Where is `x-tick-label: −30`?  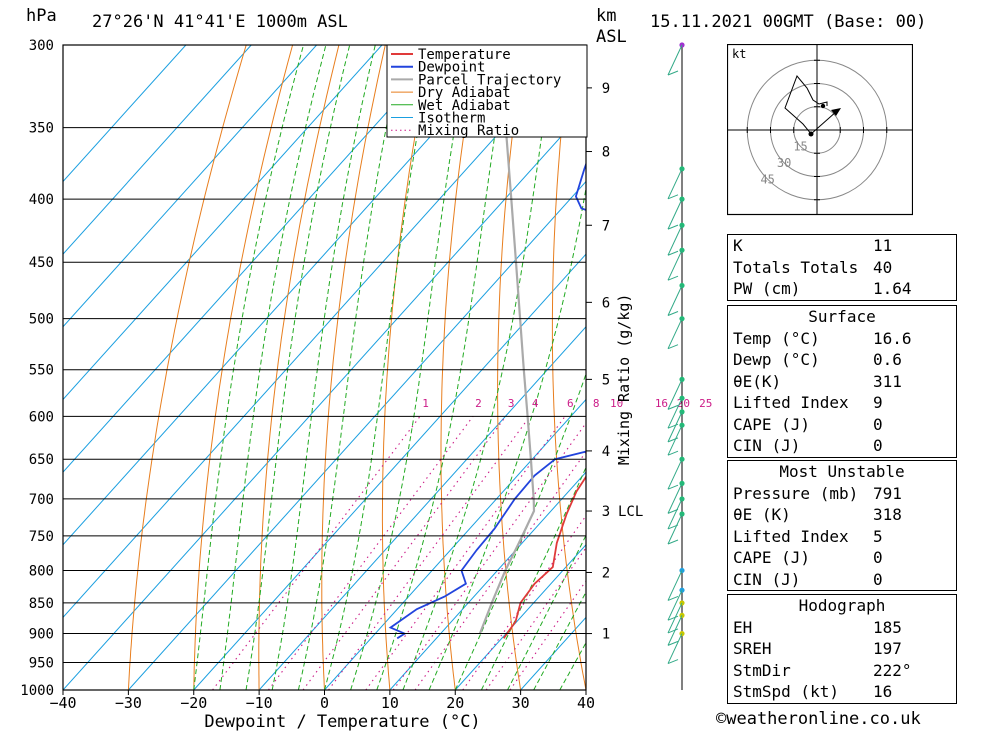 x-tick-label: −30 is located at coordinates (128, 703).